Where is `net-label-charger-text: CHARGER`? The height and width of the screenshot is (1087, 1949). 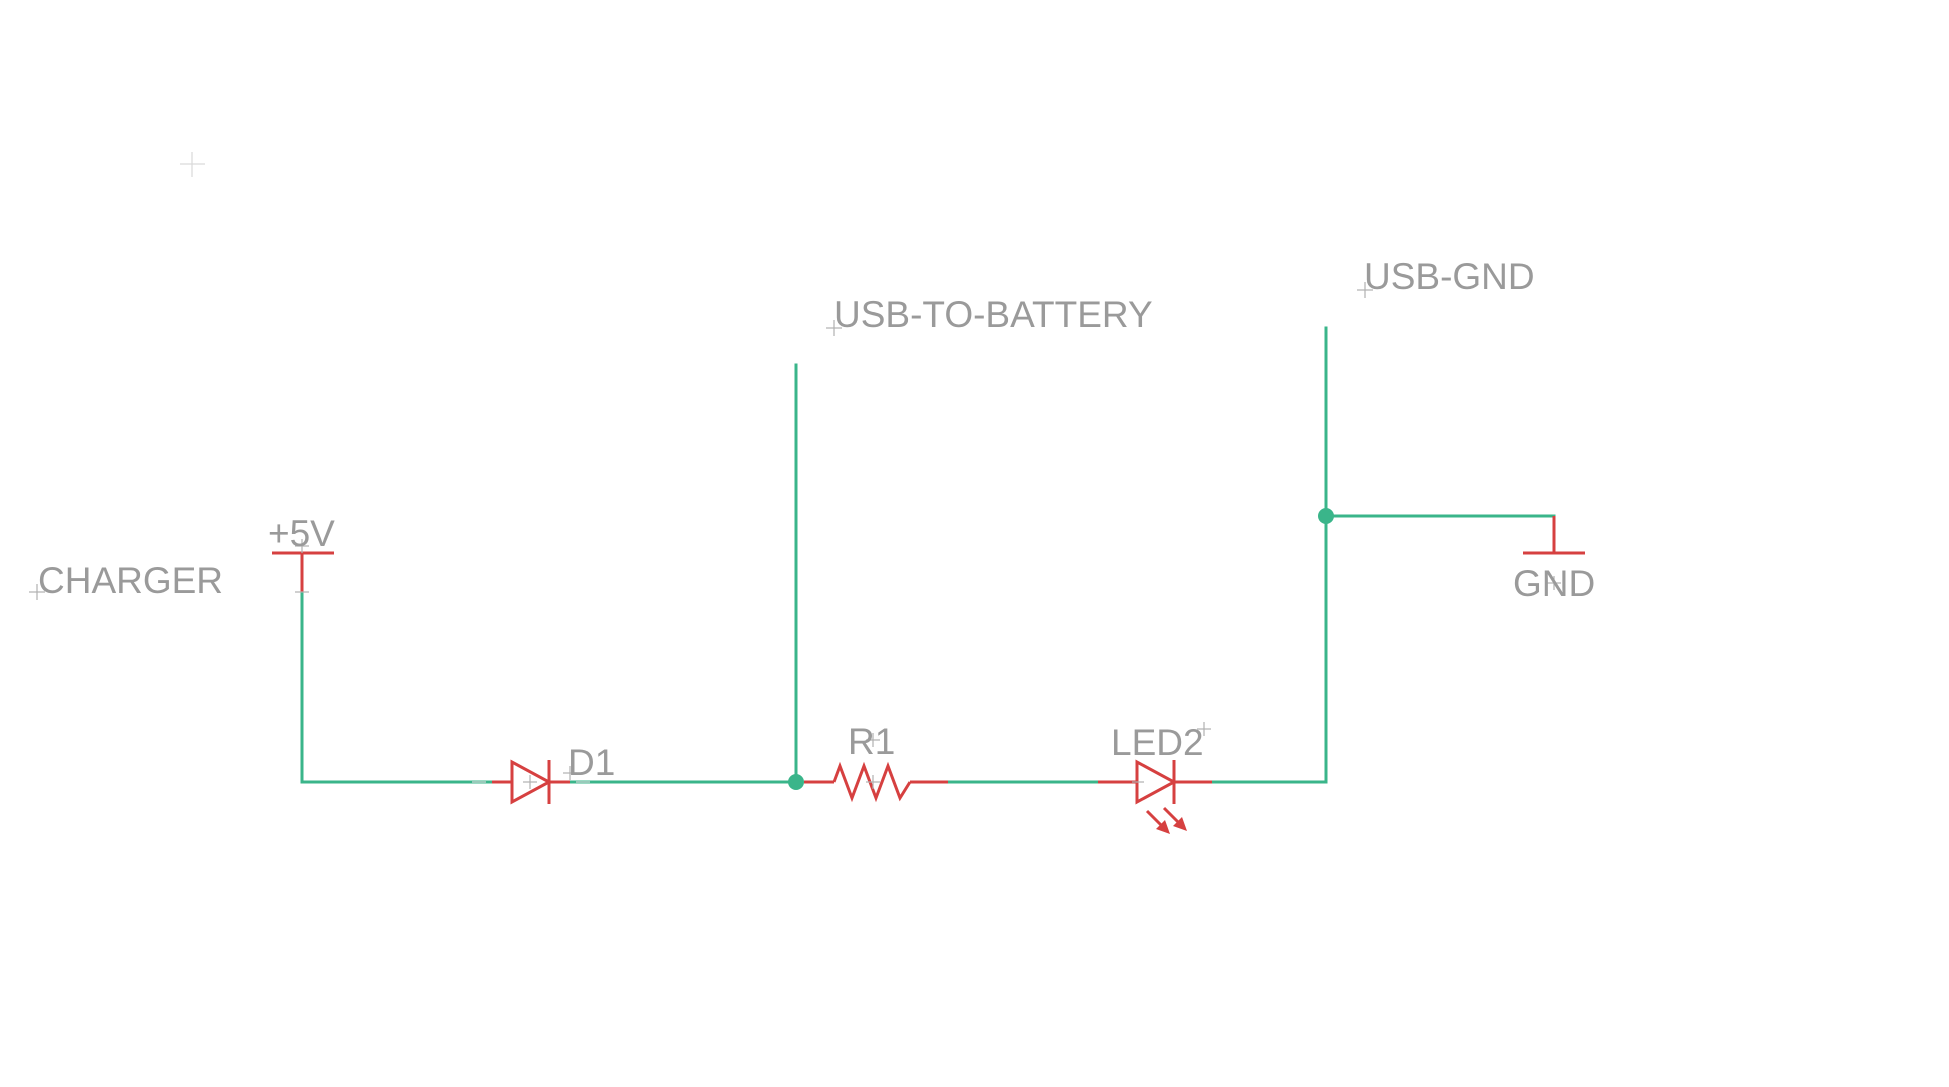 net-label-charger-text: CHARGER is located at coordinates (130, 580).